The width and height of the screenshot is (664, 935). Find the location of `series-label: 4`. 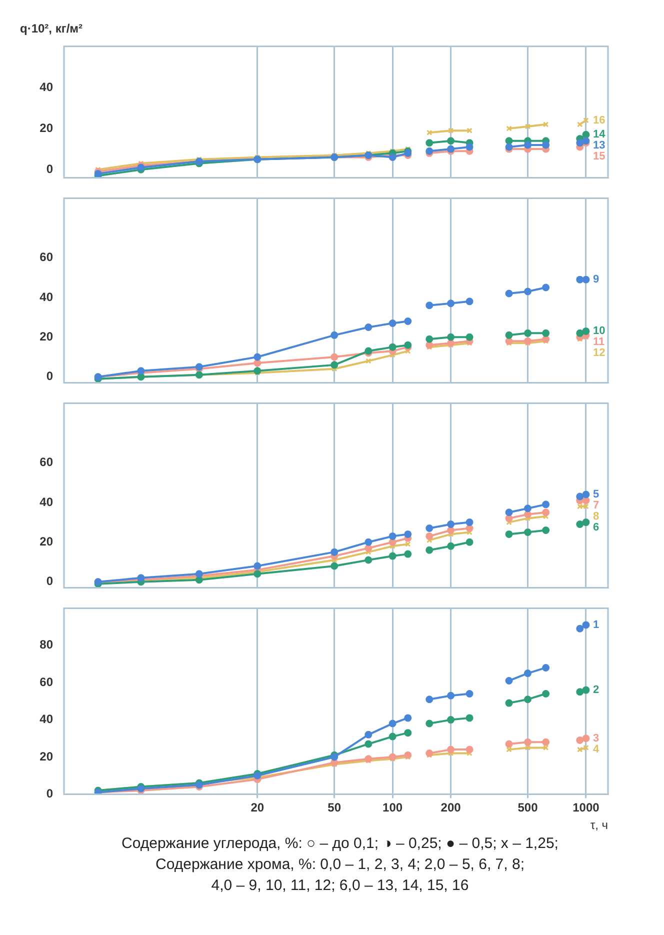

series-label: 4 is located at coordinates (596, 749).